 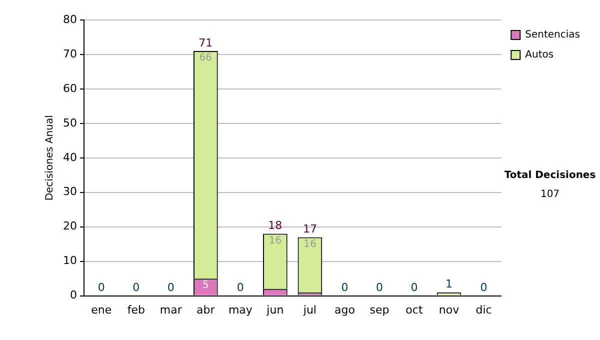 What do you see at coordinates (69, 261) in the screenshot?
I see `y-tick-label: 10` at bounding box center [69, 261].